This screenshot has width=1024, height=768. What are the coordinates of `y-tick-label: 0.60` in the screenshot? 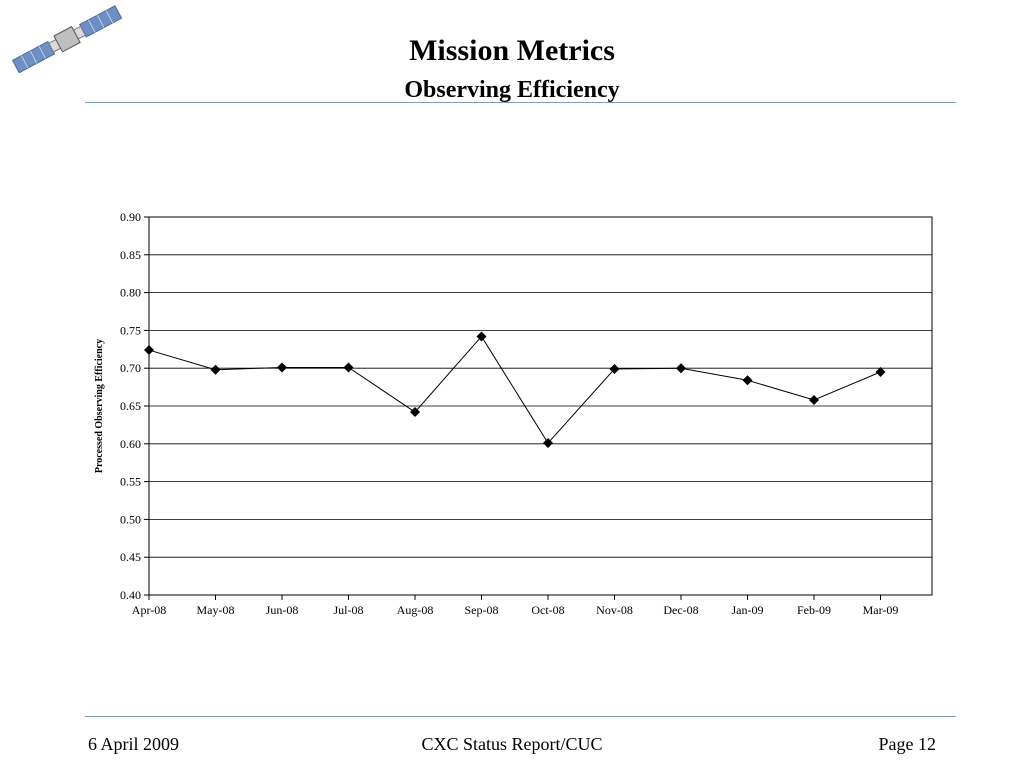 It's located at (130, 444).